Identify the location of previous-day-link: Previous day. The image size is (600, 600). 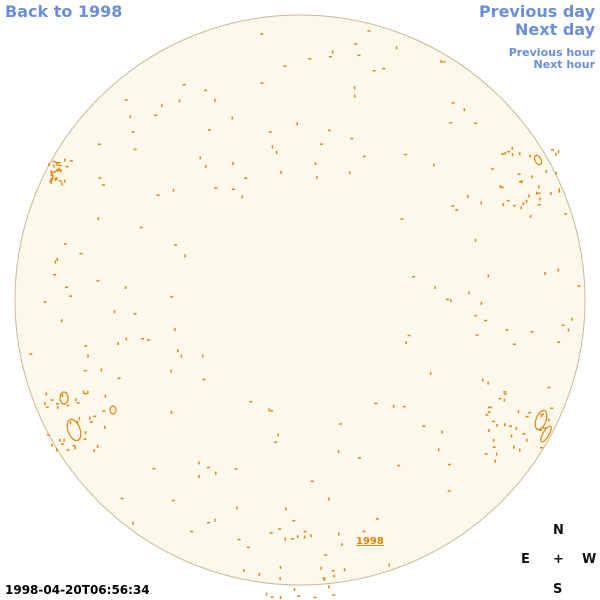
(536, 11).